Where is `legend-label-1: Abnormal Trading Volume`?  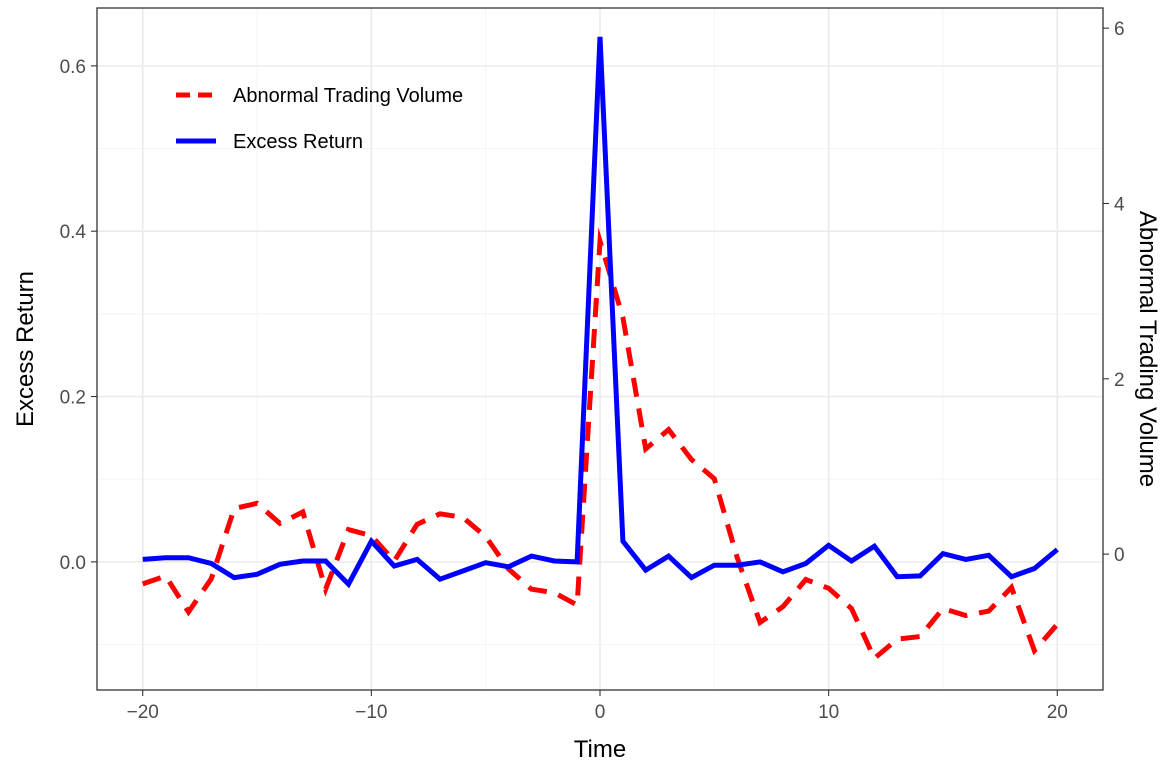 legend-label-1: Abnormal Trading Volume is located at coordinates (348, 96).